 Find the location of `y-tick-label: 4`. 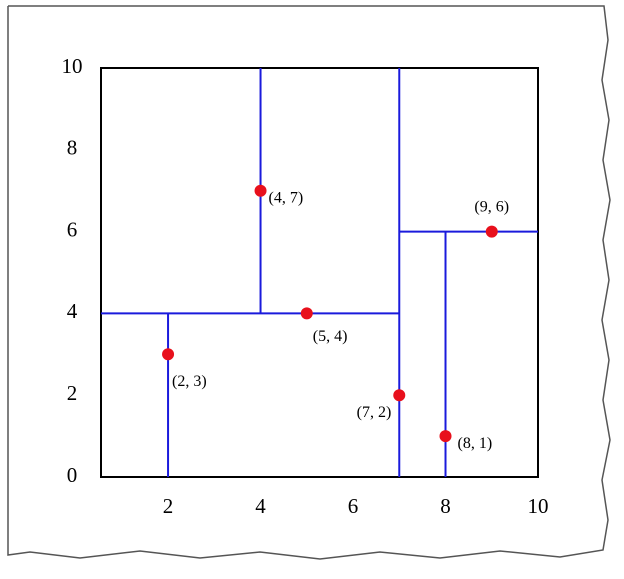

y-tick-label: 4 is located at coordinates (72, 311).